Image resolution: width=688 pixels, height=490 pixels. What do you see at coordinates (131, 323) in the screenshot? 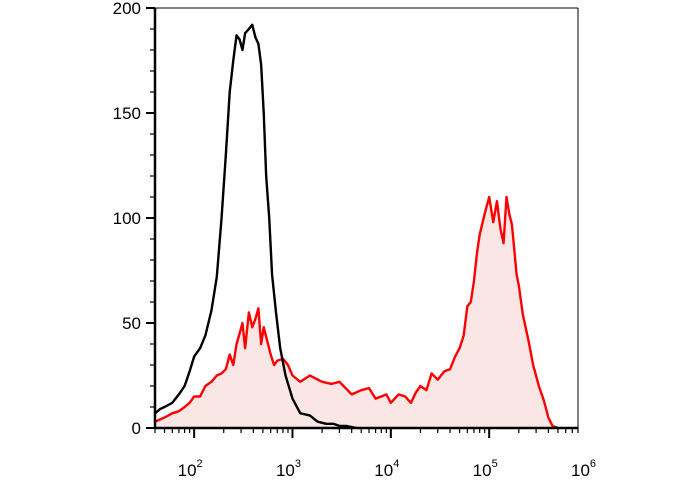
I see `y-tick-label: 50` at bounding box center [131, 323].